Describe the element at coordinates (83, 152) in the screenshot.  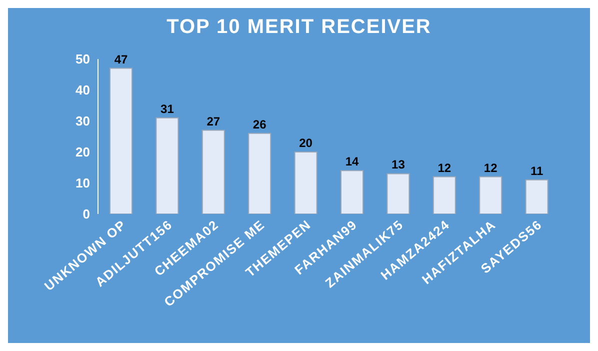
I see `y-tick-label: 20` at that location.